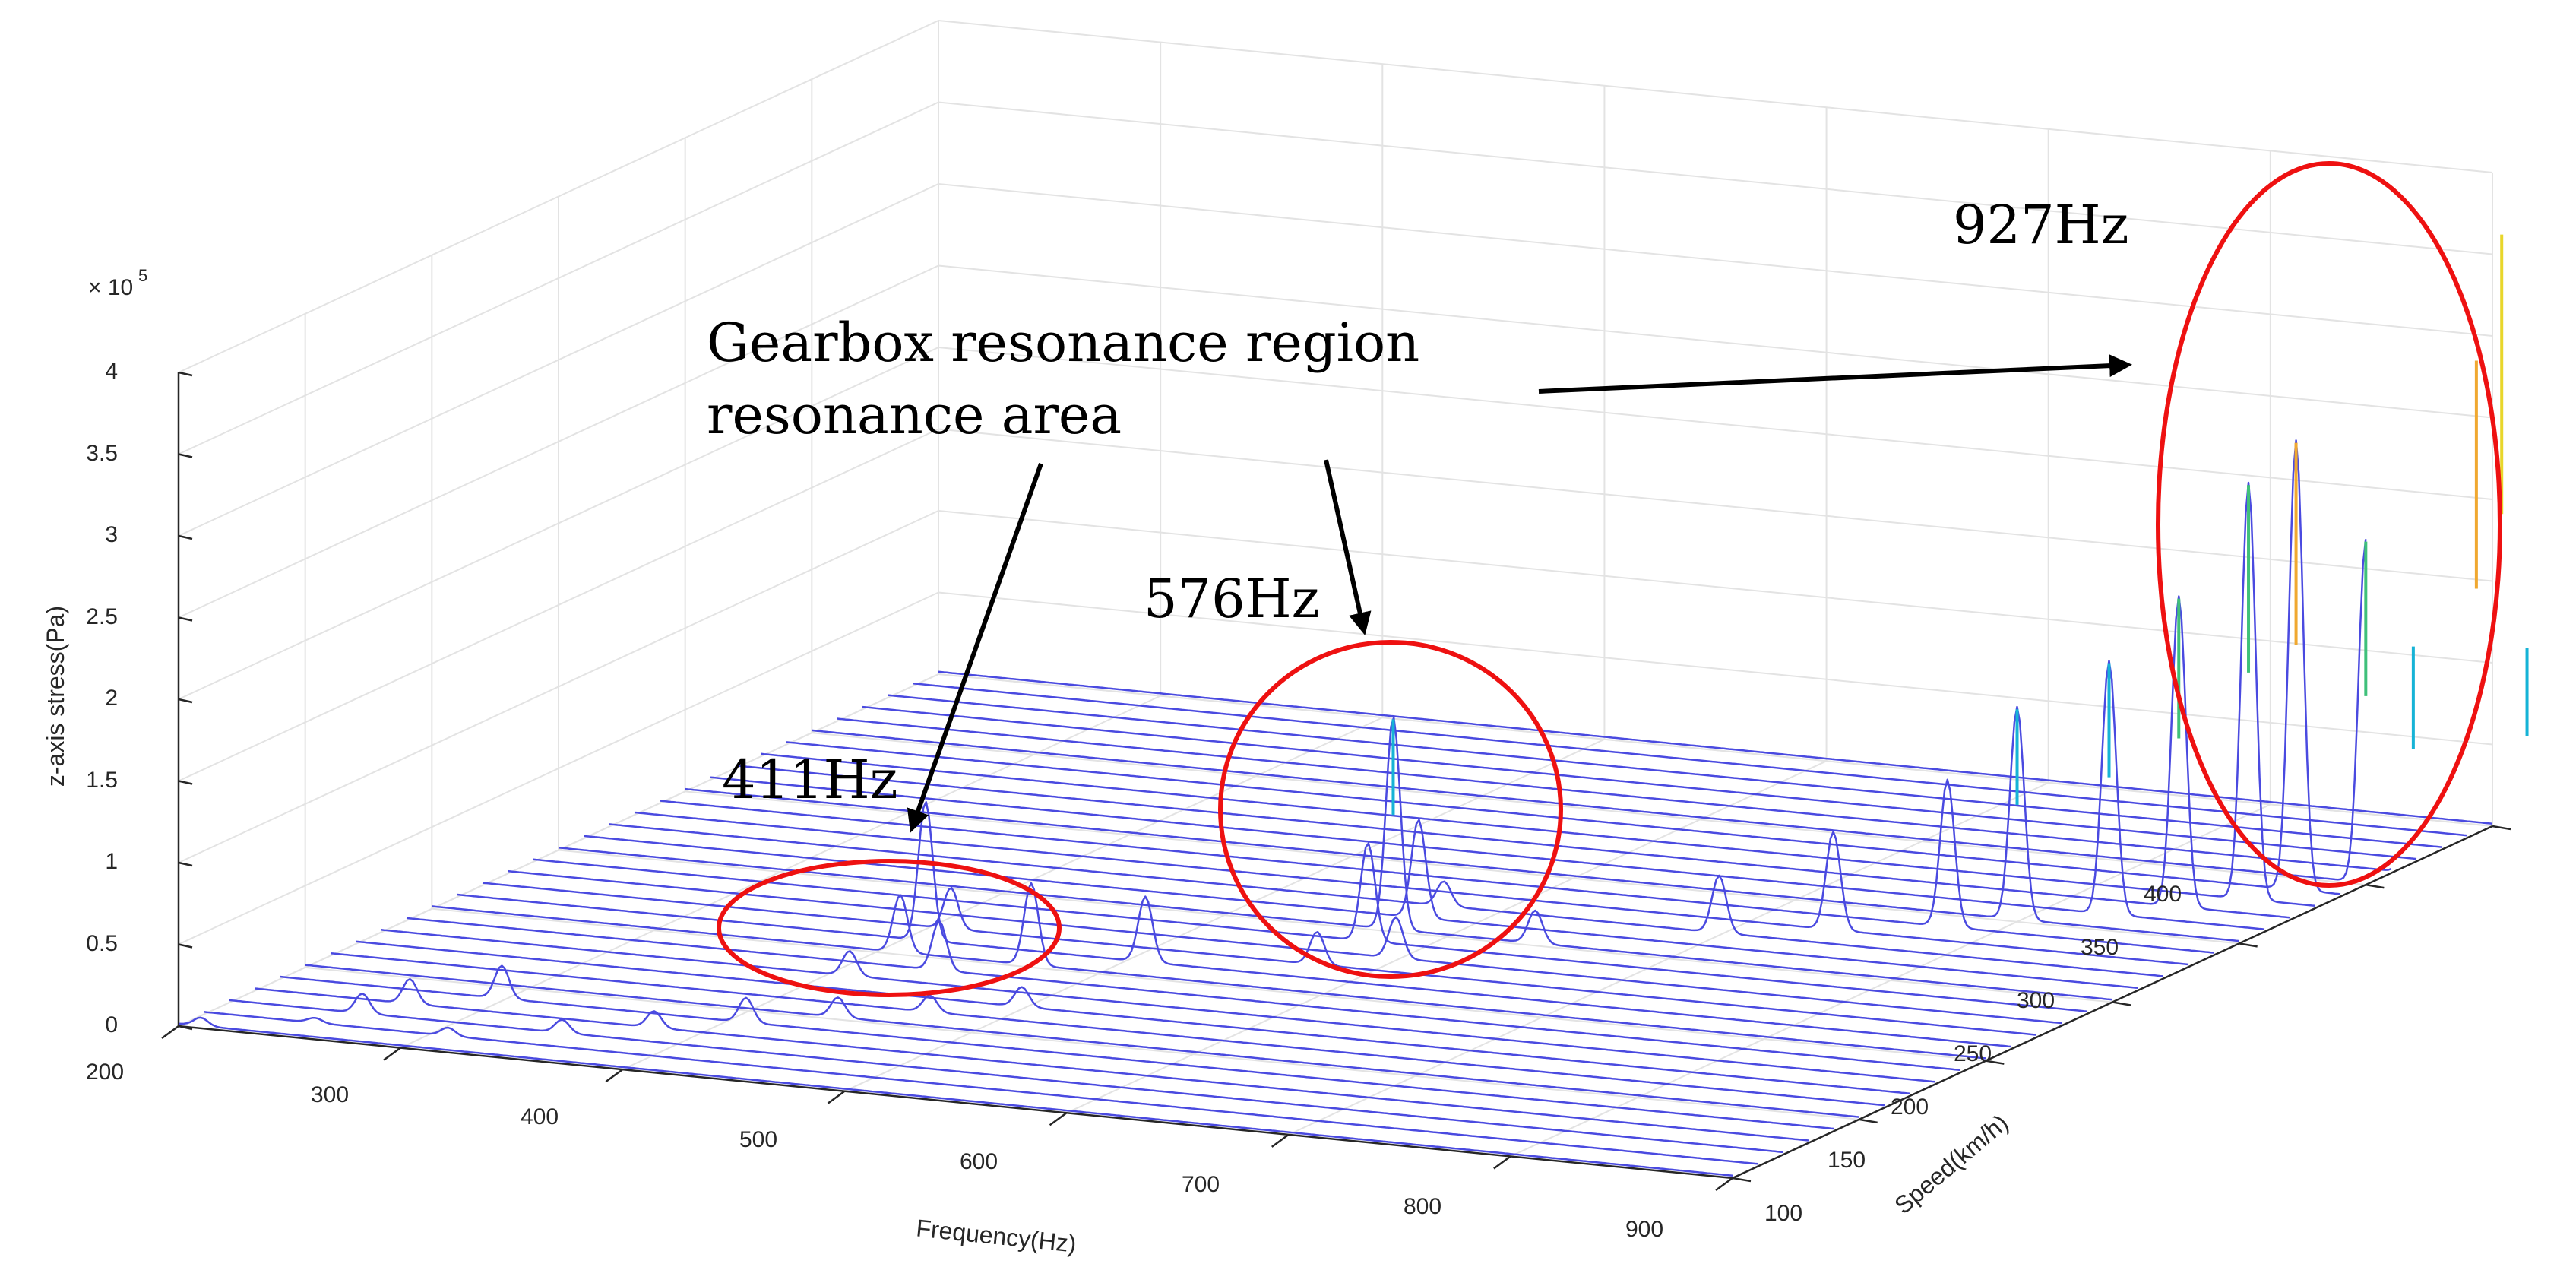 This screenshot has width=2576, height=1286. Describe the element at coordinates (2100, 948) in the screenshot. I see `y-tick-label: 350` at that location.